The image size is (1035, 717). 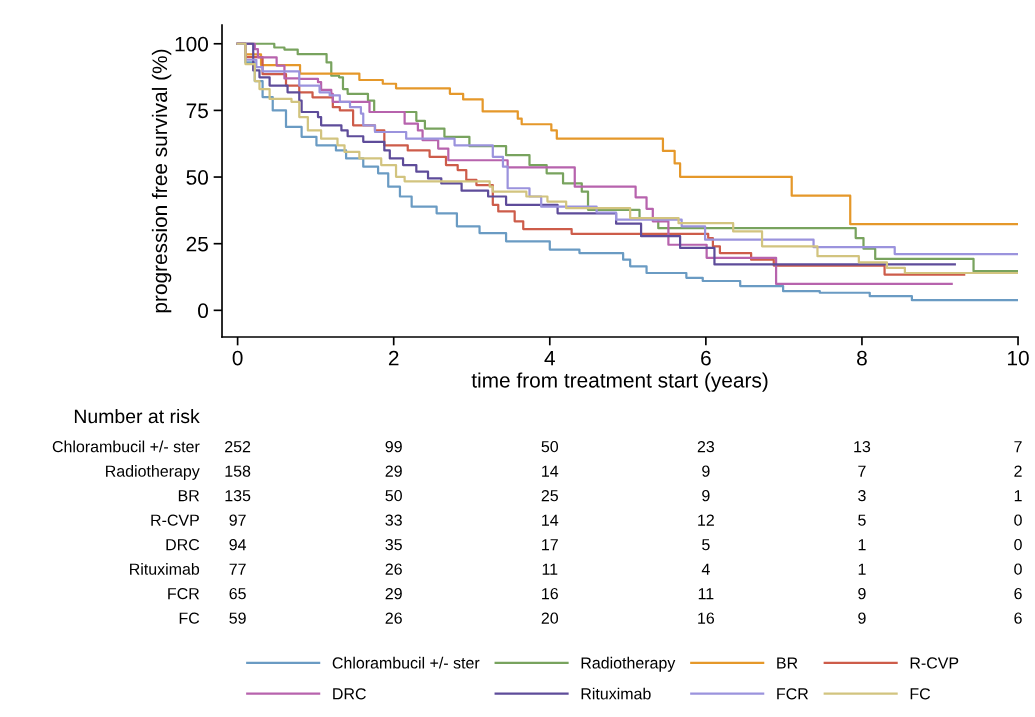 I want to click on legend-label: Chlorambucil +/- ster, so click(x=406, y=662).